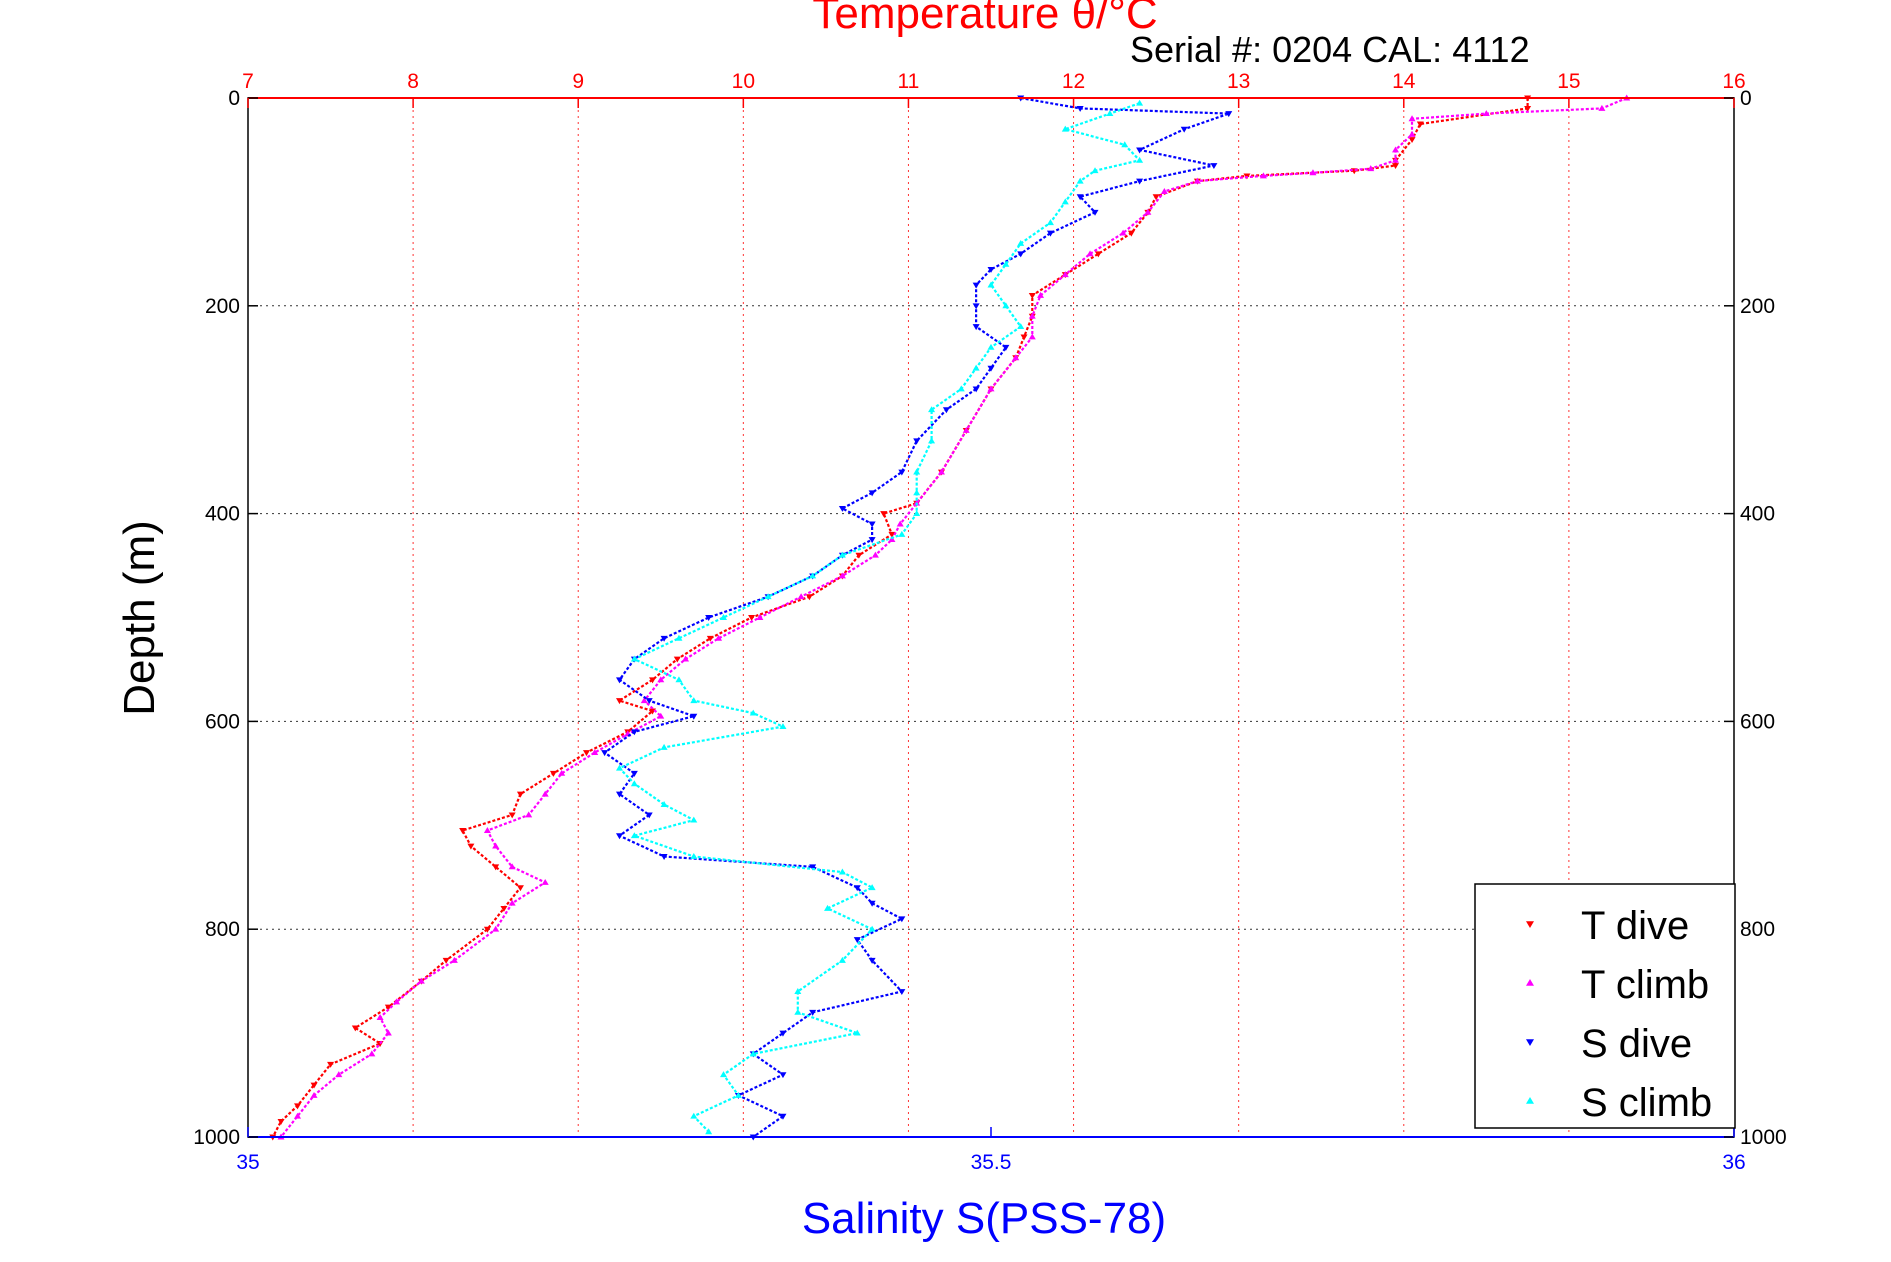 This screenshot has width=1891, height=1262. I want to click on y-tick-label-left: 0, so click(234, 98).